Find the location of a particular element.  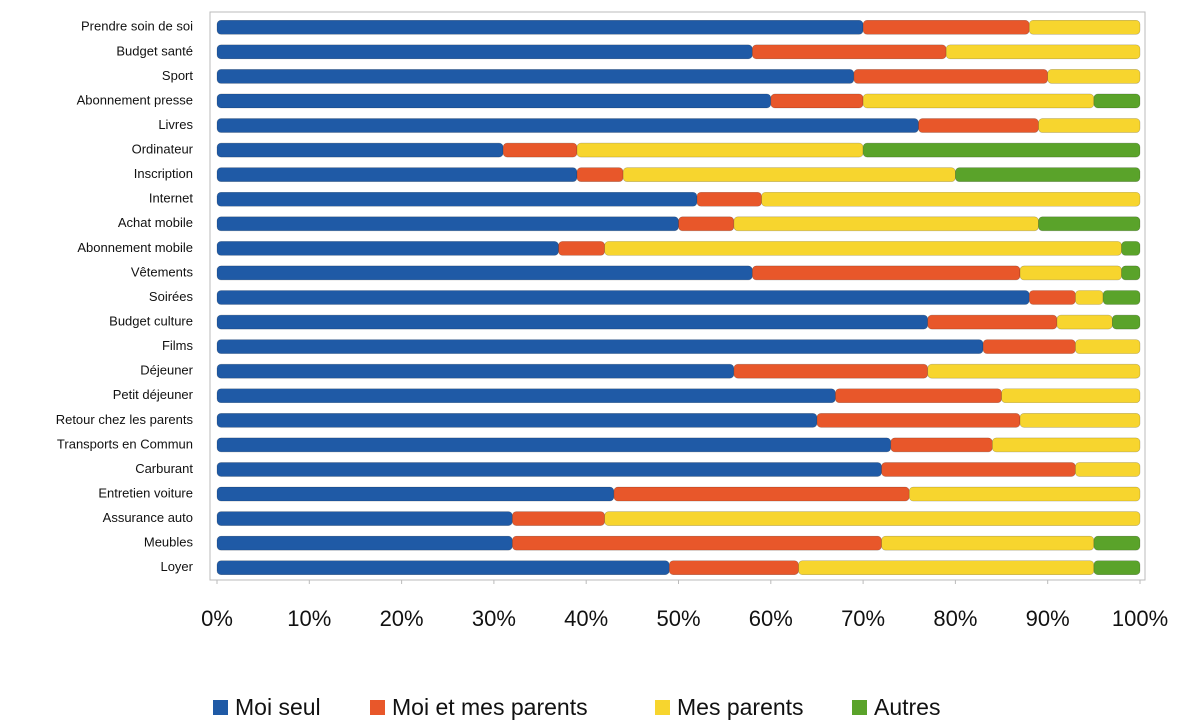

y-tick-label: Prendre soin de soi is located at coordinates (137, 26).